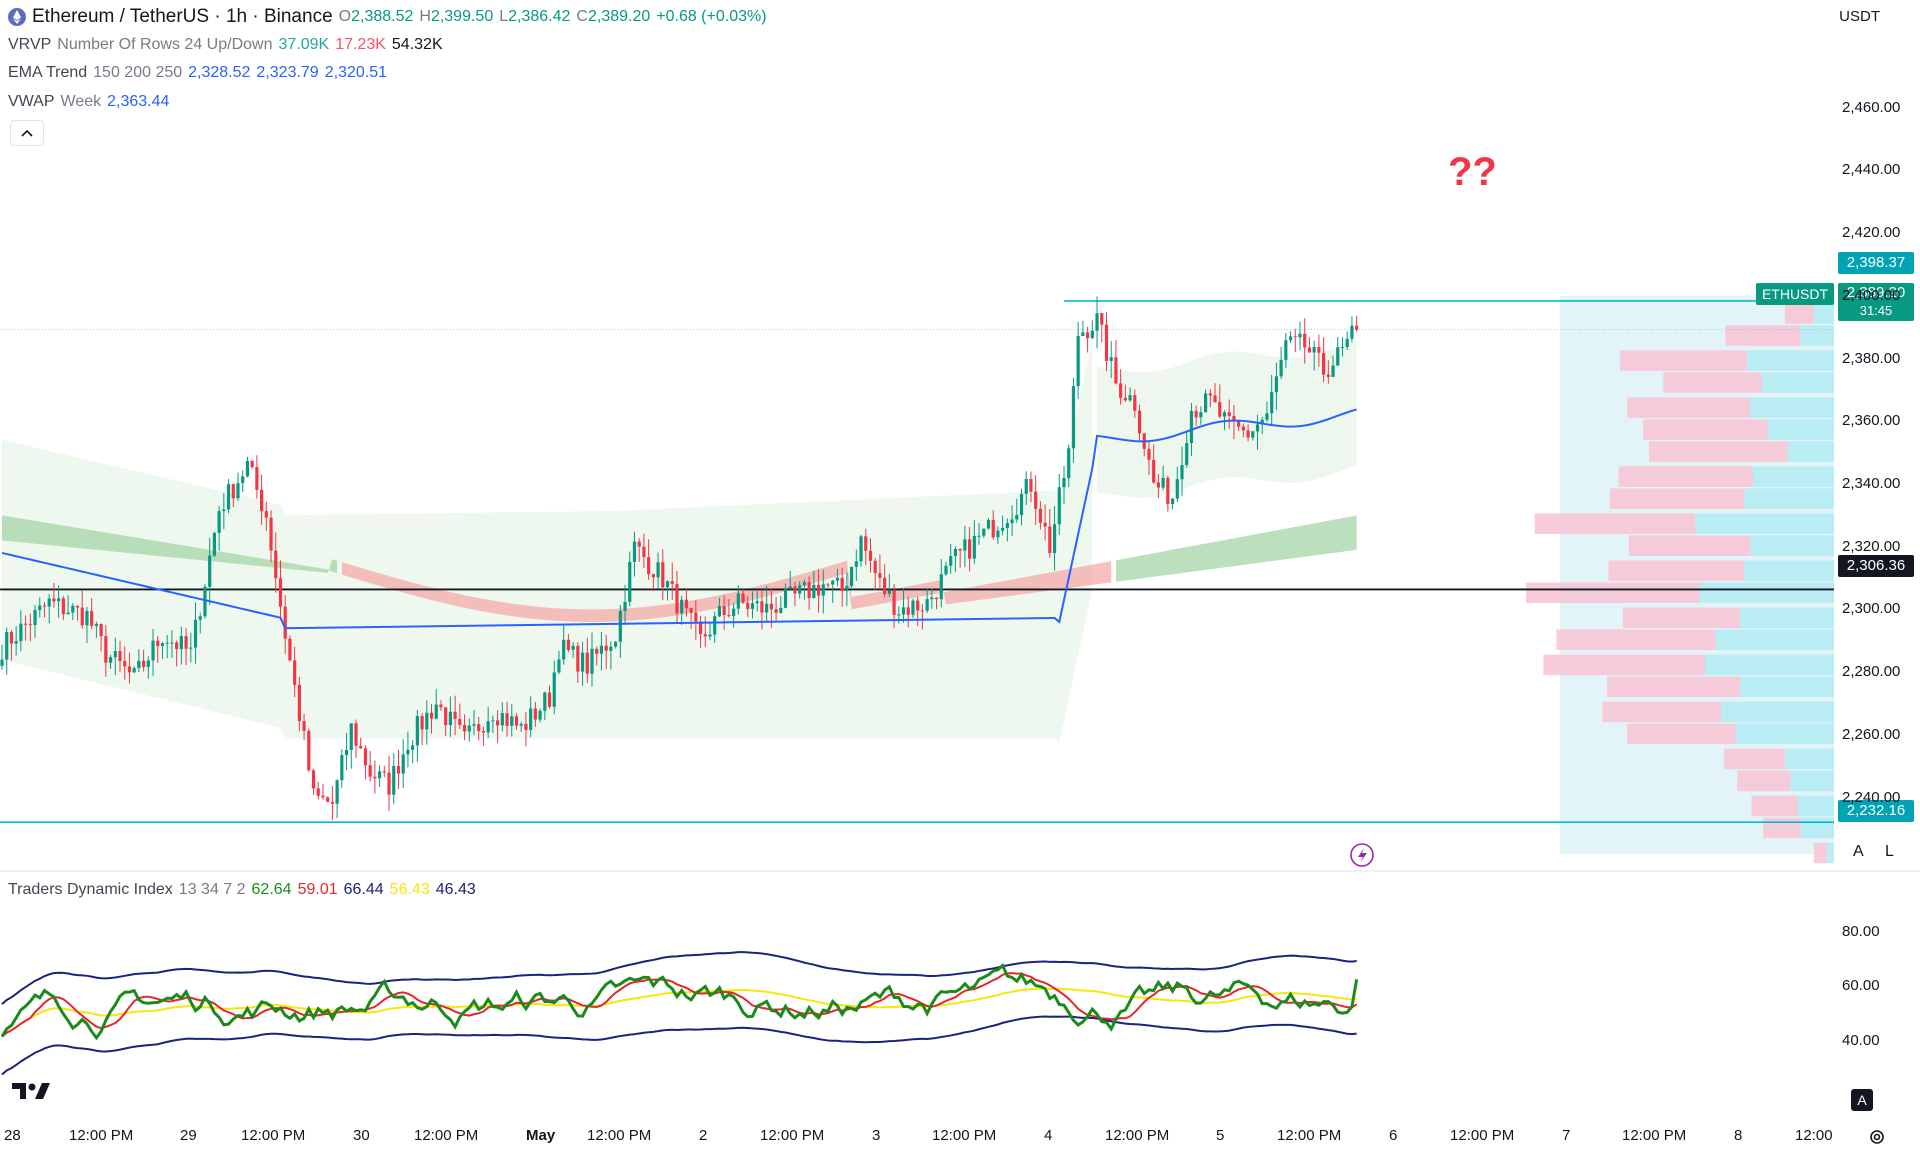 The height and width of the screenshot is (1153, 1920). What do you see at coordinates (1862, 1100) in the screenshot?
I see `auto-scale-pane-button: A` at bounding box center [1862, 1100].